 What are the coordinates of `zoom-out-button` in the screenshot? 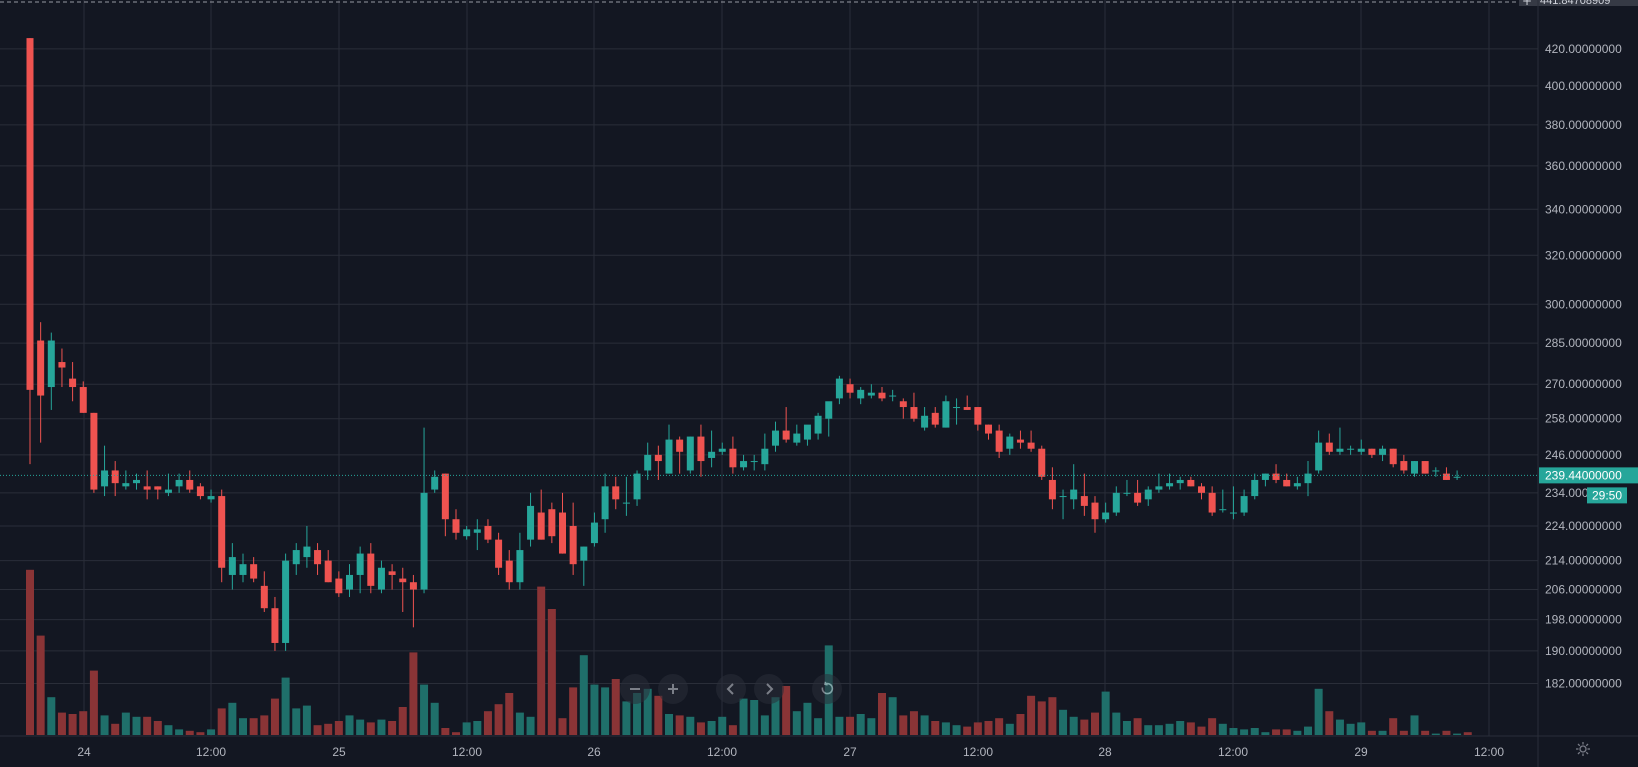 It's located at (635, 689).